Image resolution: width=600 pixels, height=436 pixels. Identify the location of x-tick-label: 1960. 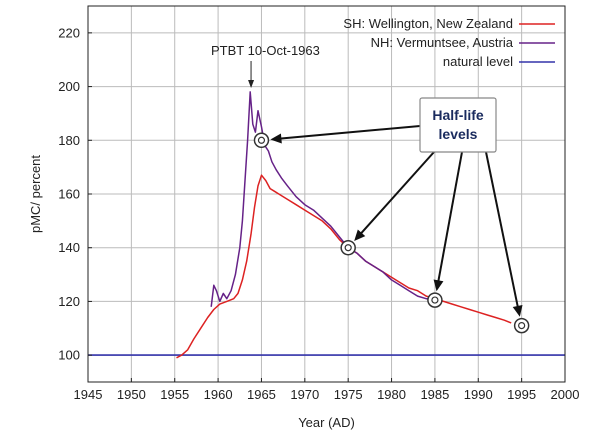
(218, 394).